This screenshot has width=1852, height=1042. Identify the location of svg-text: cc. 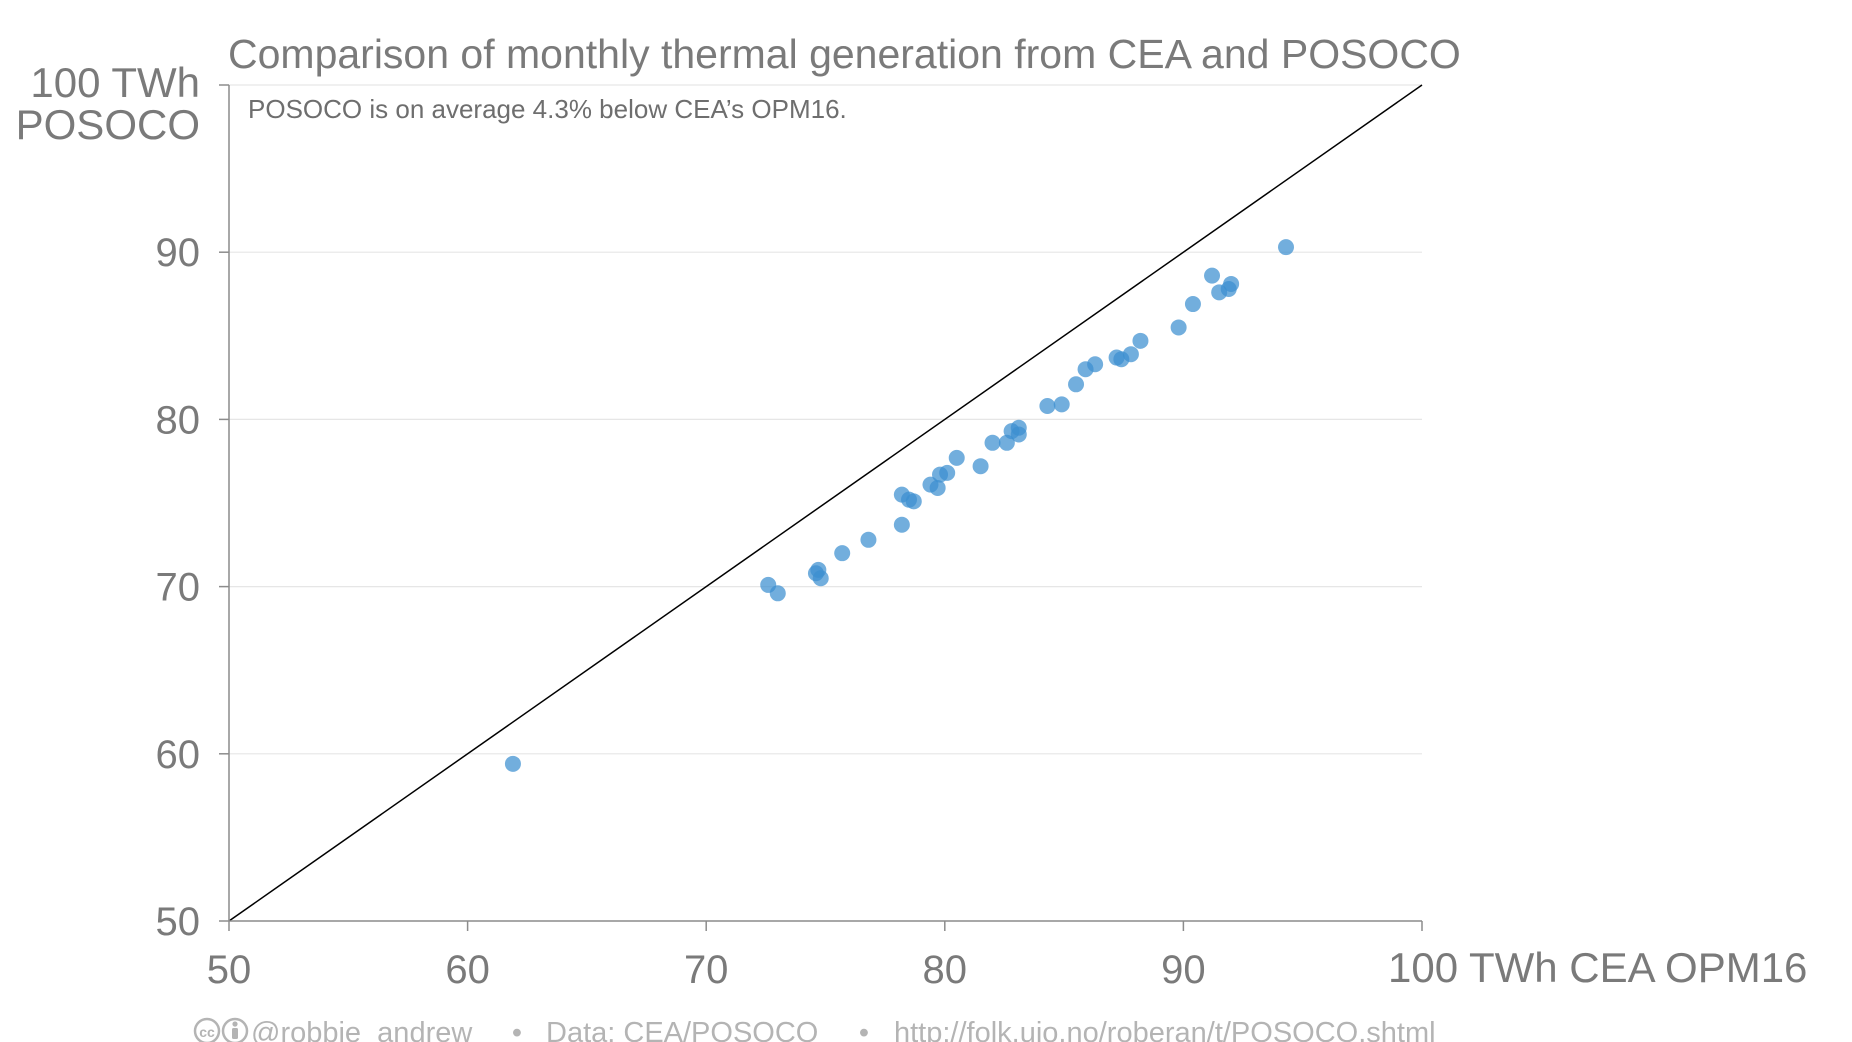
(207, 1032).